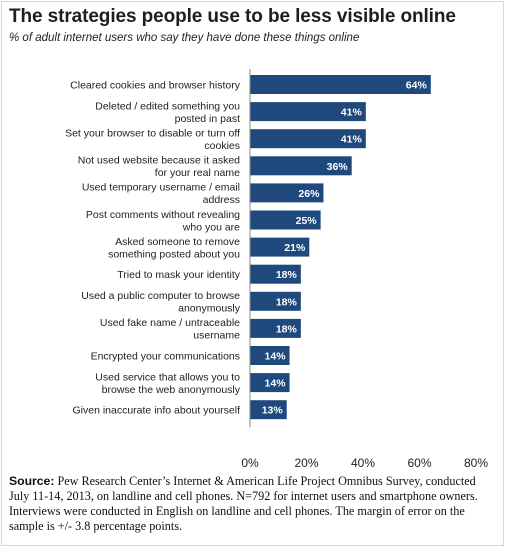  I want to click on x-tick-label: 20%, so click(306, 463).